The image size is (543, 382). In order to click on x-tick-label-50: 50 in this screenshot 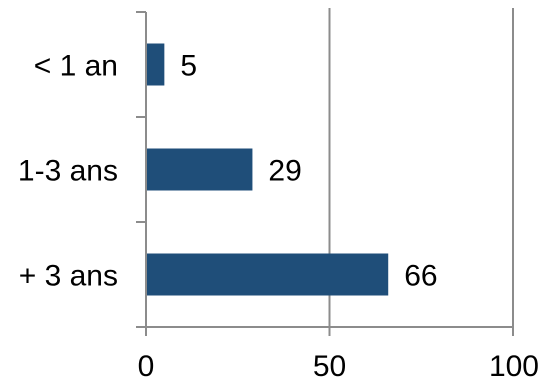, I will do `click(329, 366)`.